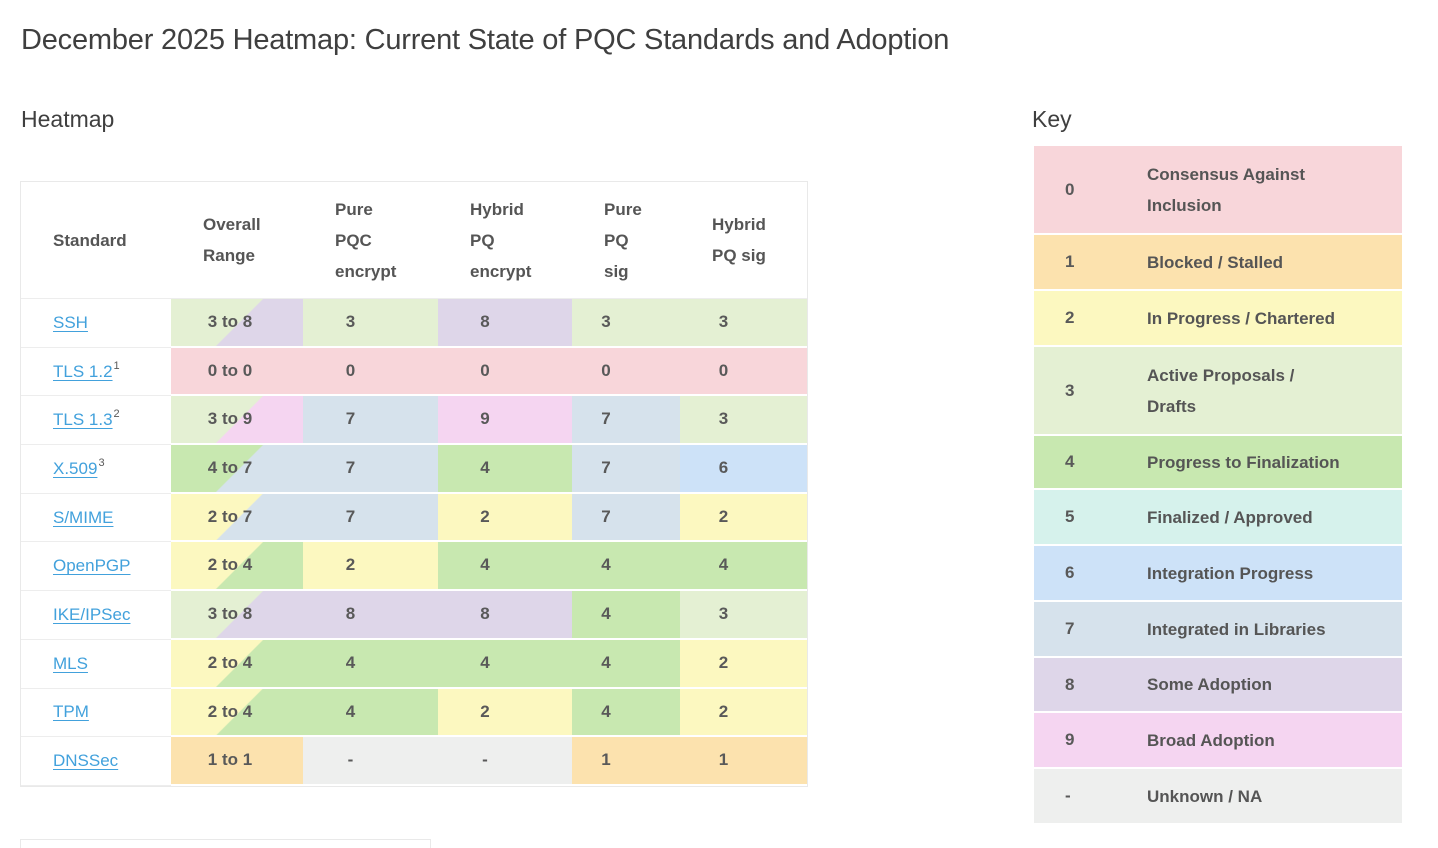 Image resolution: width=1438 pixels, height=848 pixels. What do you see at coordinates (1274, 462) in the screenshot?
I see `key-label-cell: Progress to Finalization` at bounding box center [1274, 462].